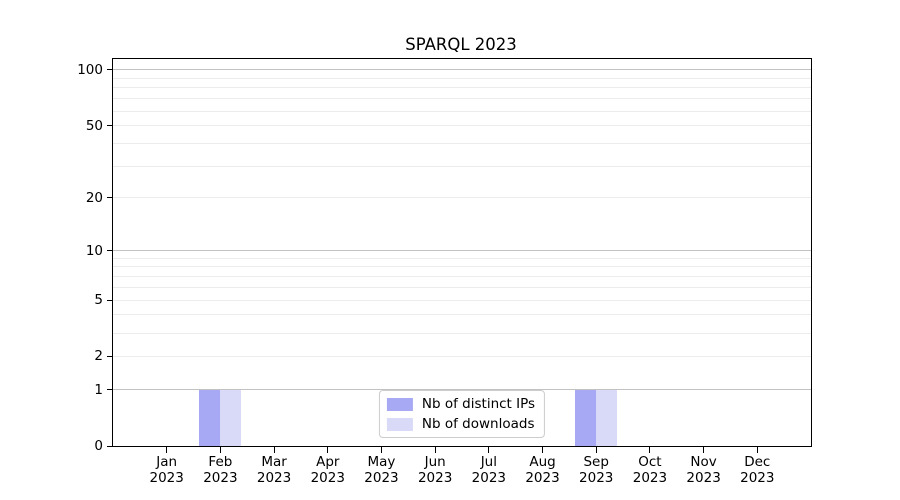  I want to click on x-tick-label: Jun 2023, so click(435, 470).